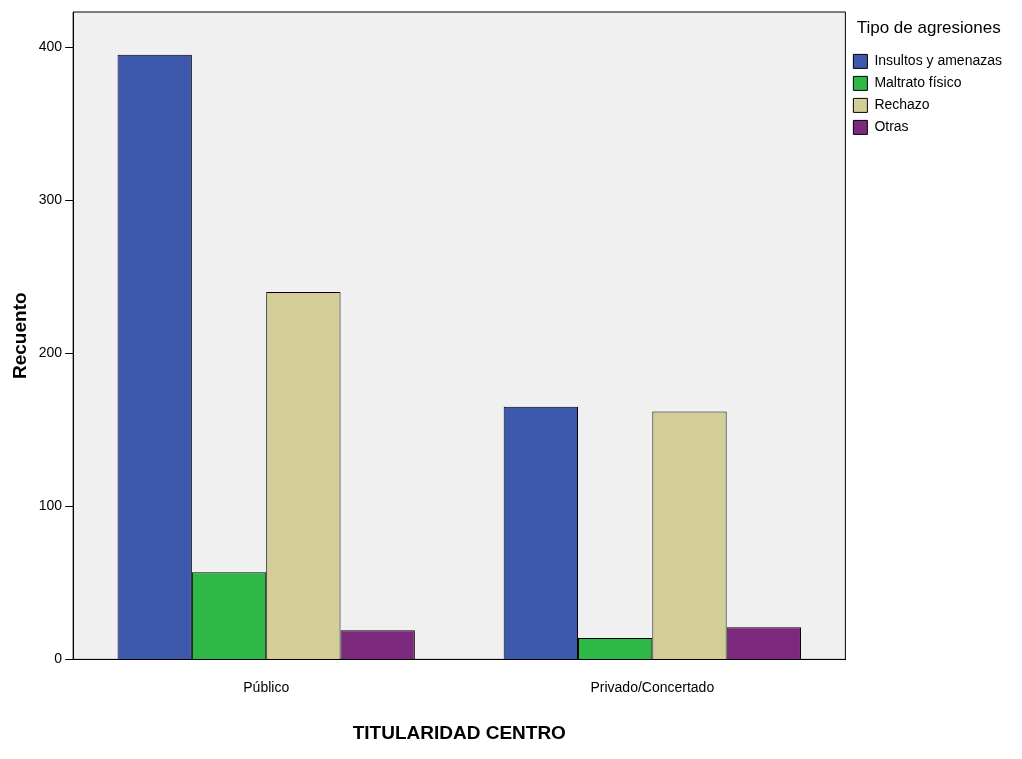 This screenshot has width=1022, height=759. Describe the element at coordinates (50, 505) in the screenshot. I see `y-tick-label: 100` at that location.